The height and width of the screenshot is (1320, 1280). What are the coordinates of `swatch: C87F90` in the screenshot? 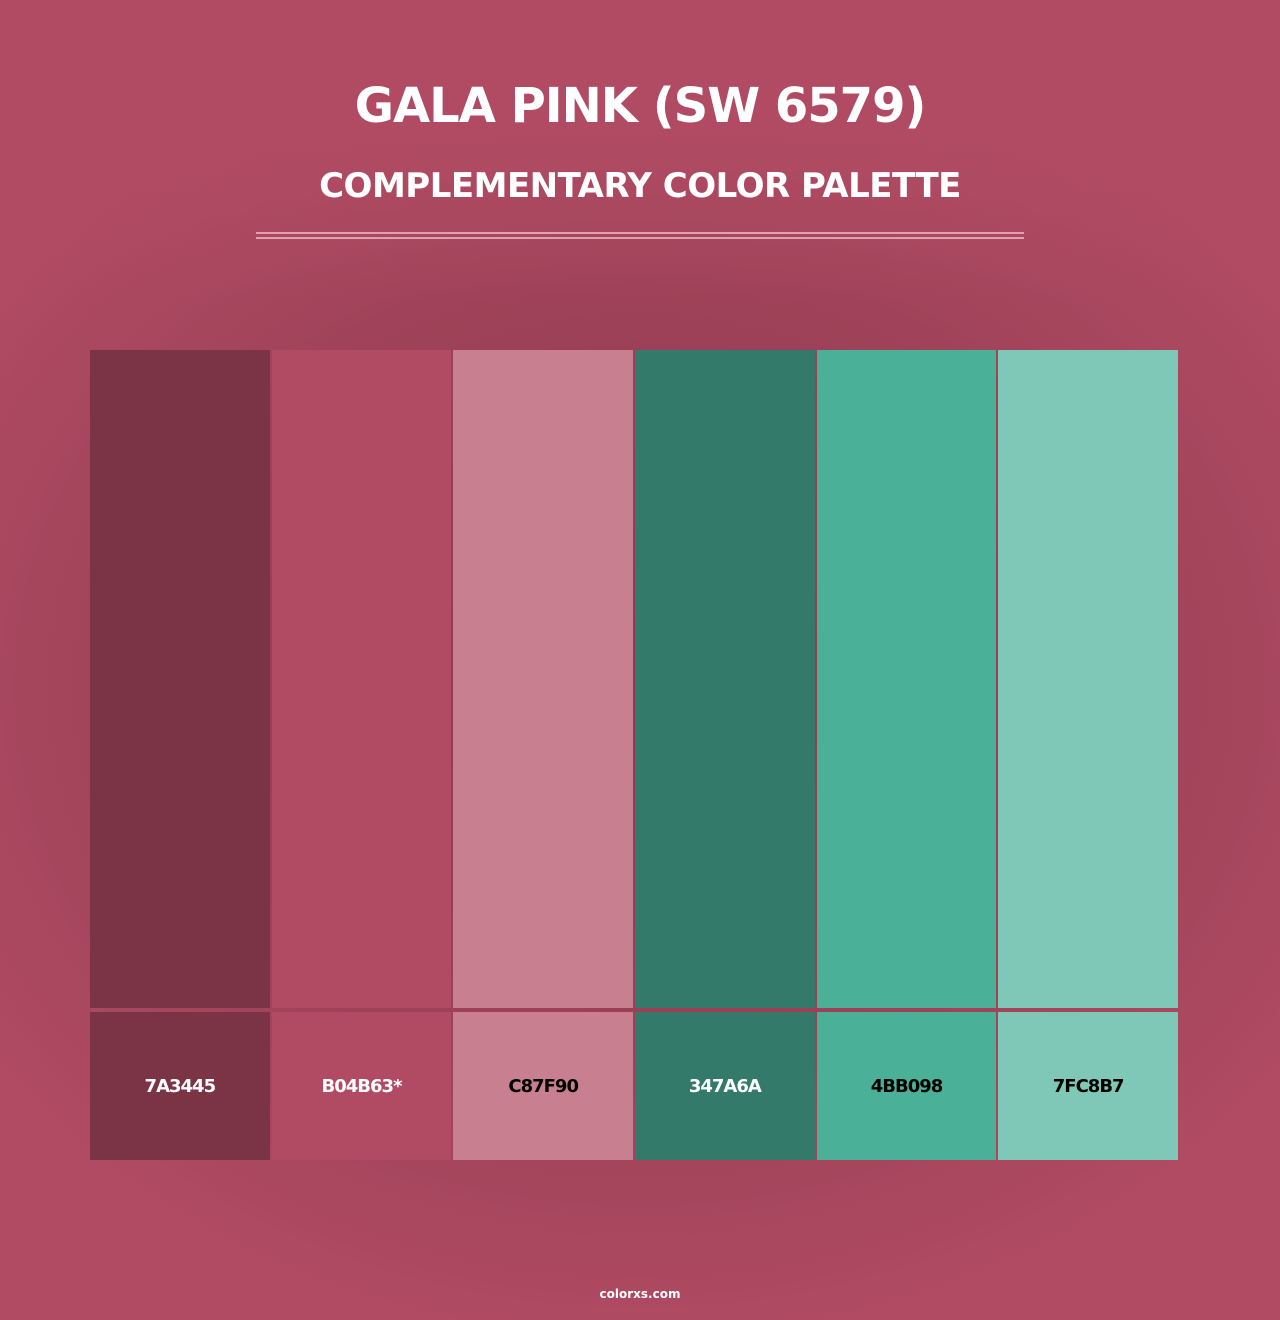 It's located at (543, 755).